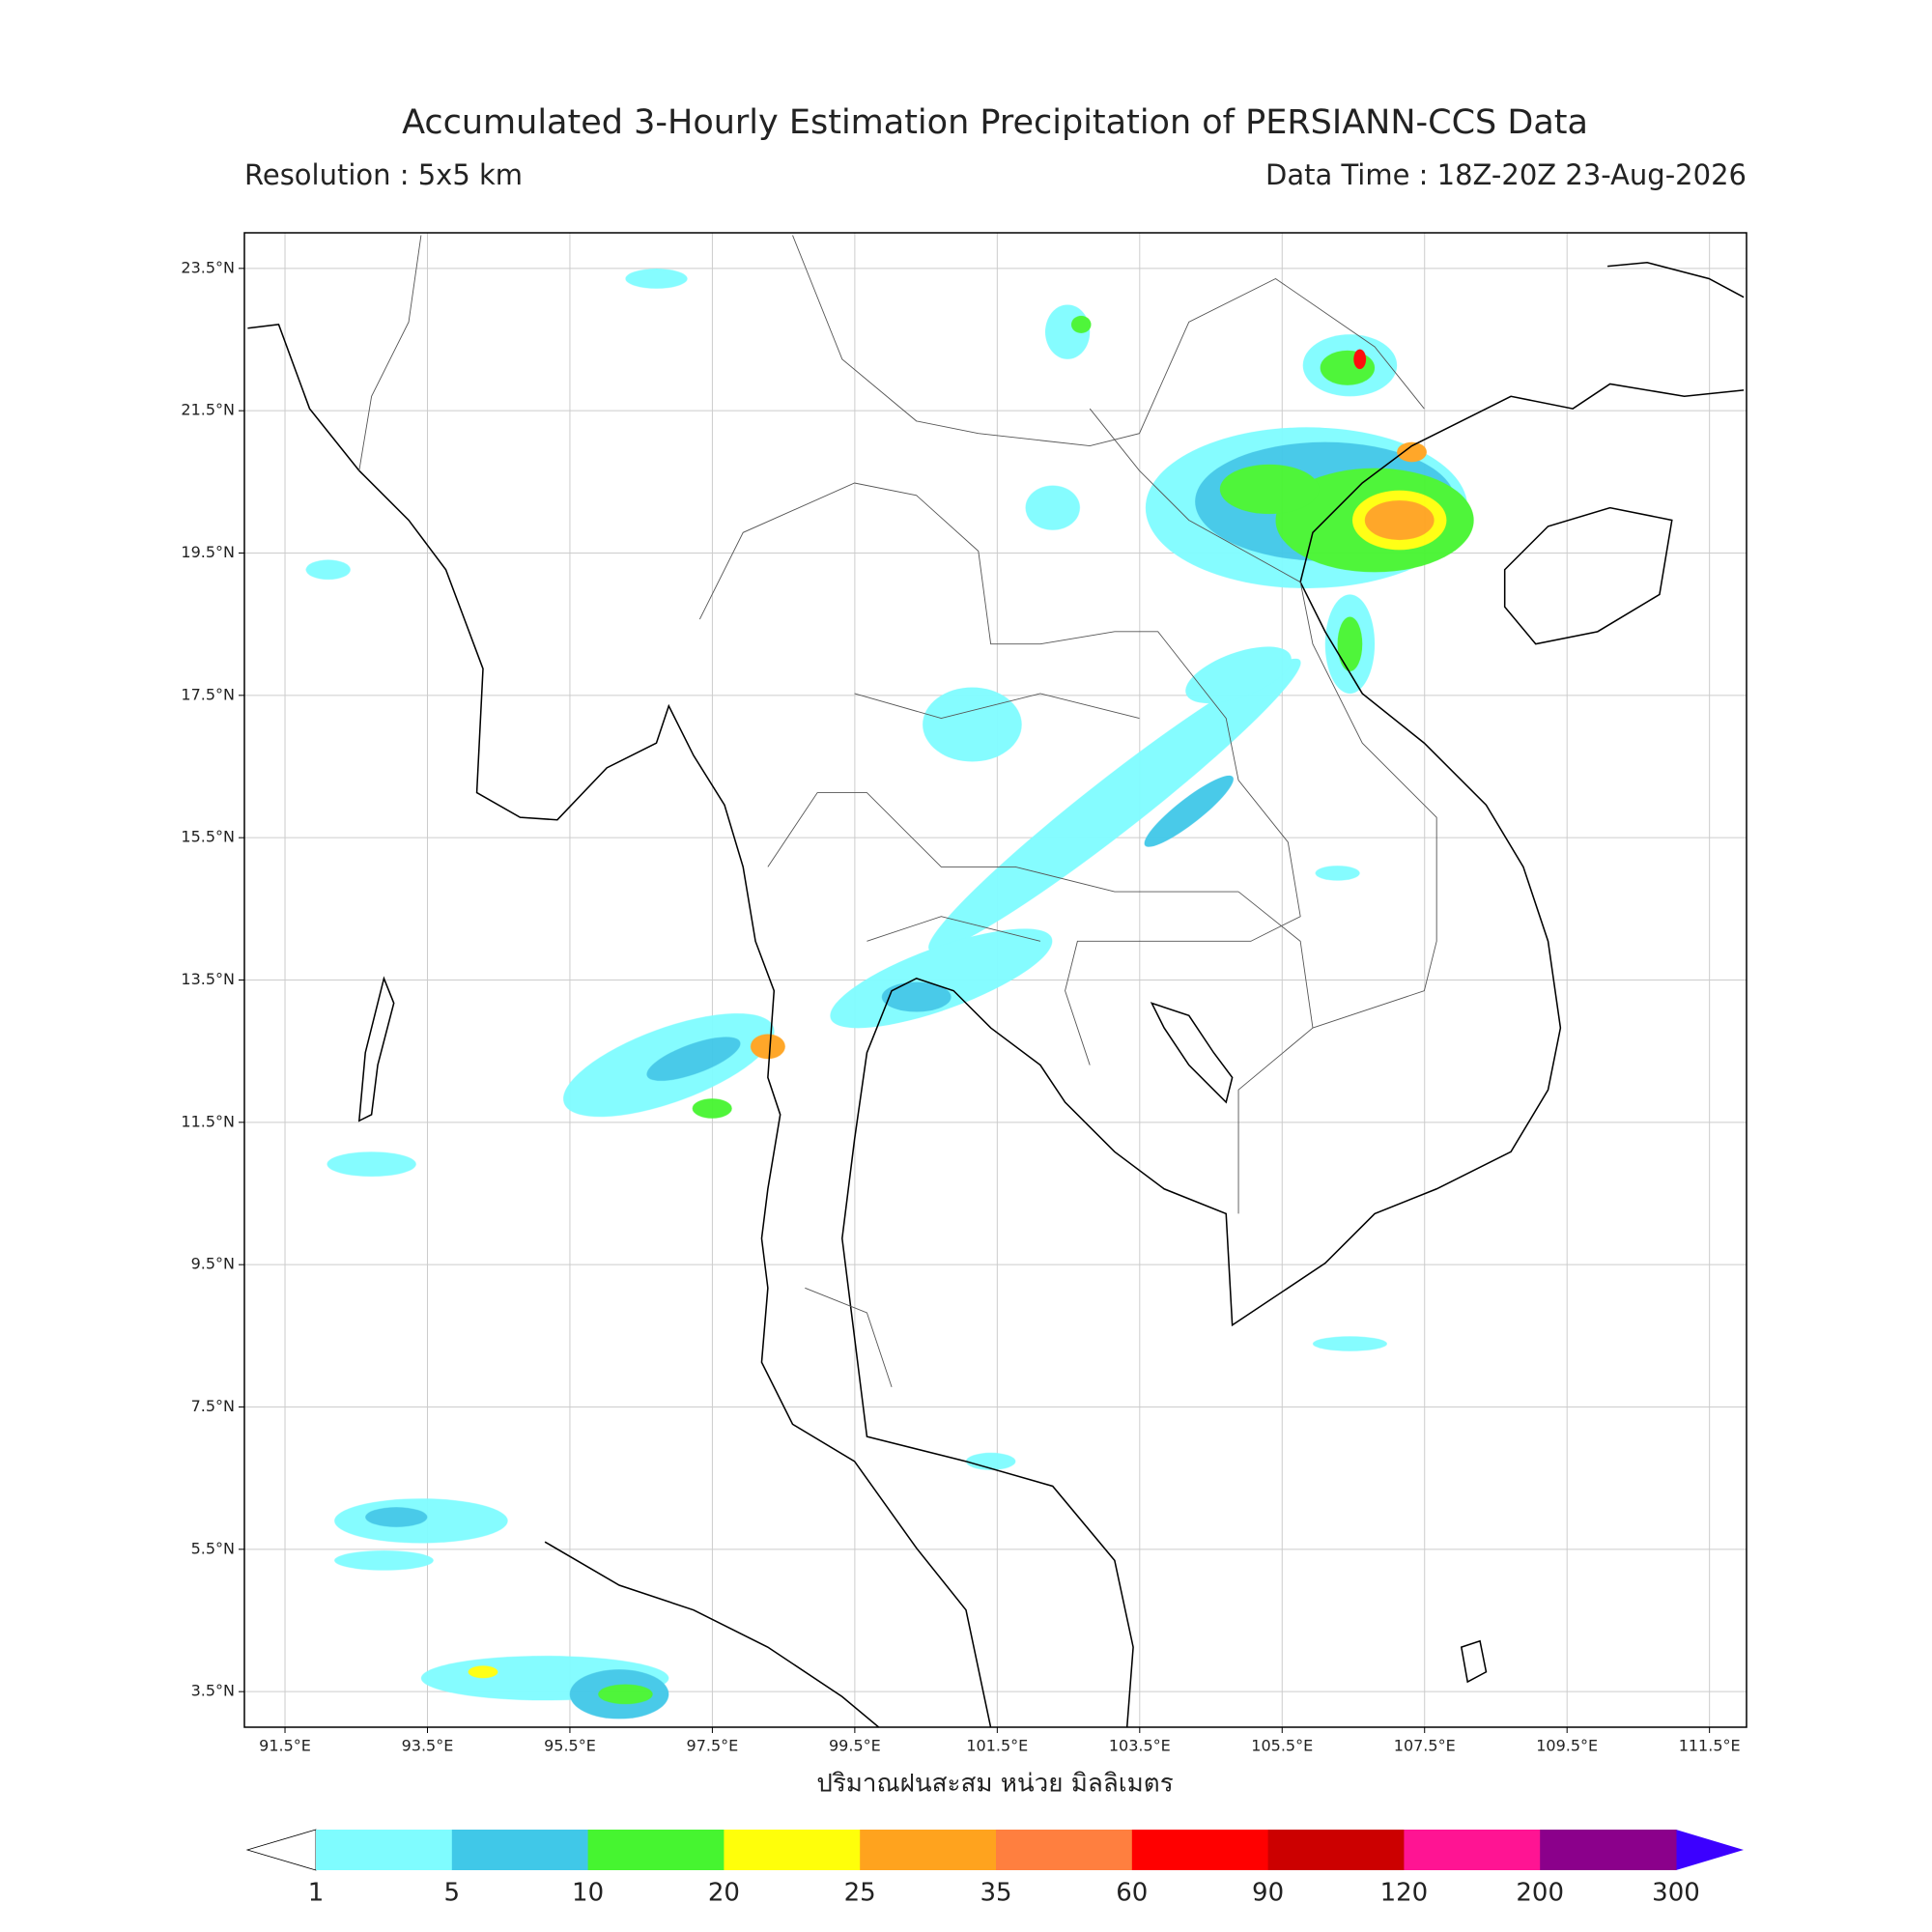  Describe the element at coordinates (1710, 1850) in the screenshot. I see `colorbar-over` at that location.